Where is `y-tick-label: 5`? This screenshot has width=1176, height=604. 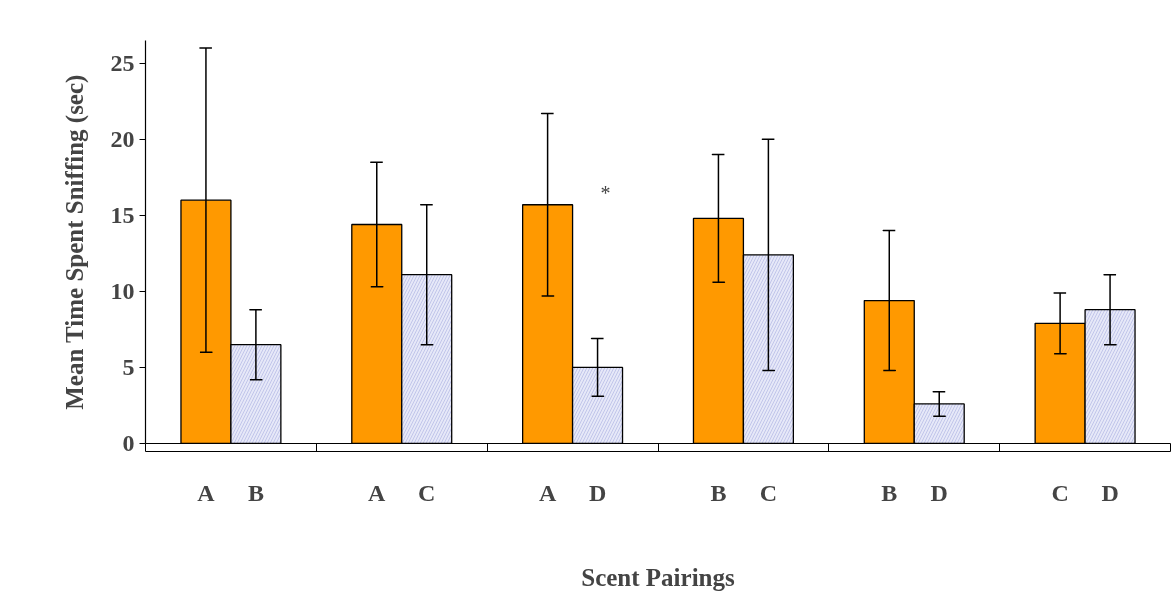 y-tick-label: 5 is located at coordinates (128, 366).